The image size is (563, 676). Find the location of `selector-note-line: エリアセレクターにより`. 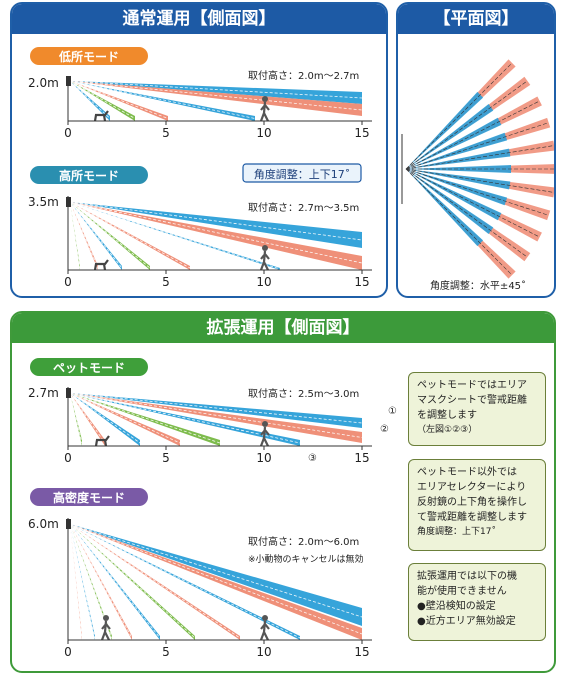

selector-note-line: エリアセレクターにより is located at coordinates (472, 487).